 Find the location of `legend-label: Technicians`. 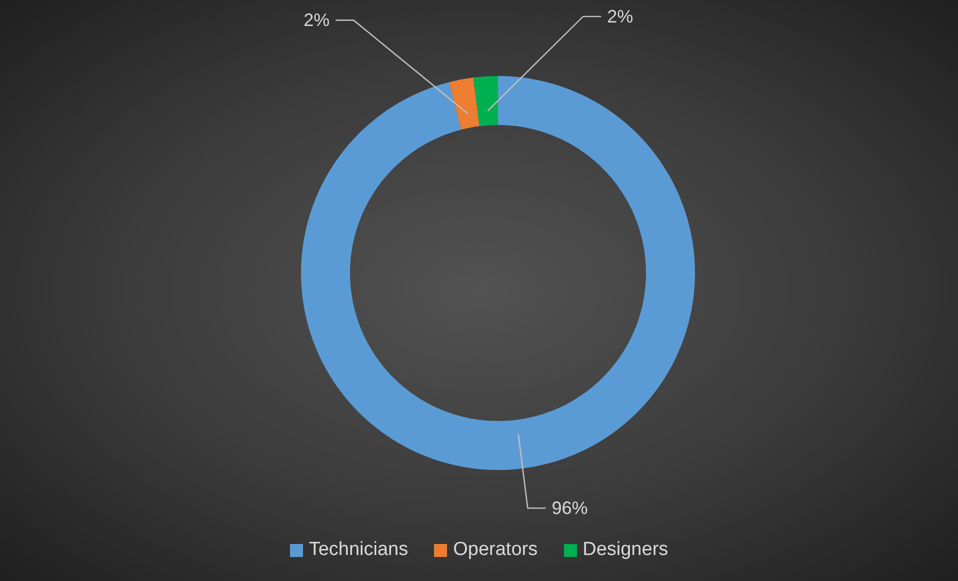

legend-label: Technicians is located at coordinates (358, 550).